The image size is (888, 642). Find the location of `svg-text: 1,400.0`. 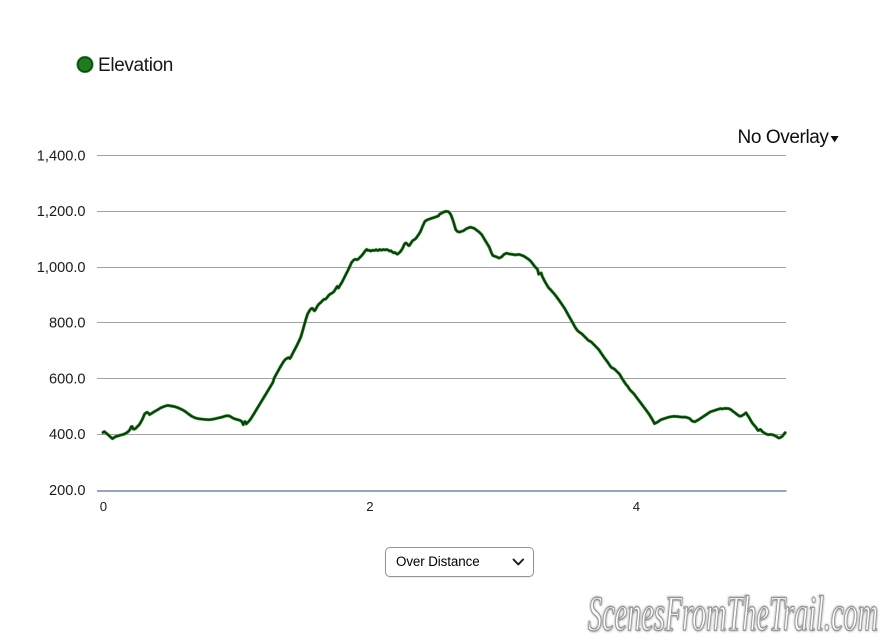

svg-text: 1,400.0 is located at coordinates (61, 156).